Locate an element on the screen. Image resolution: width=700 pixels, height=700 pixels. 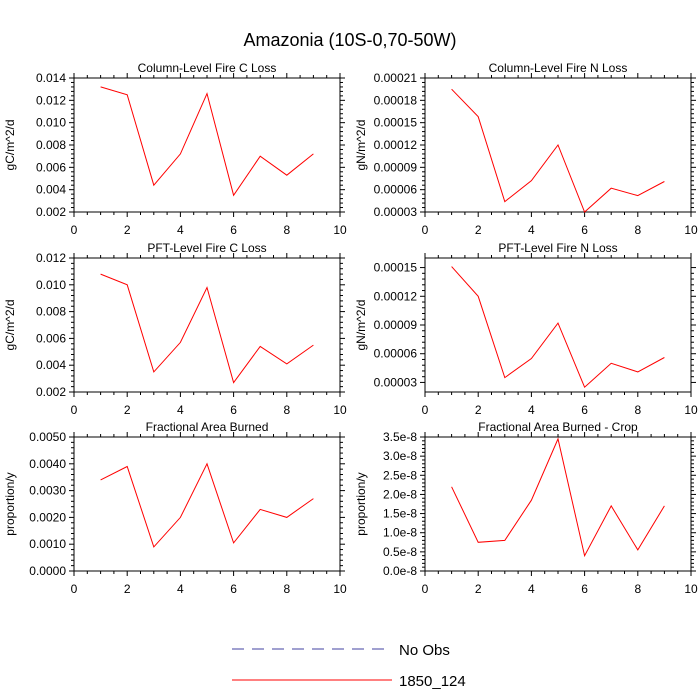
legend: No Obs 1850_124 is located at coordinates (349, 666).